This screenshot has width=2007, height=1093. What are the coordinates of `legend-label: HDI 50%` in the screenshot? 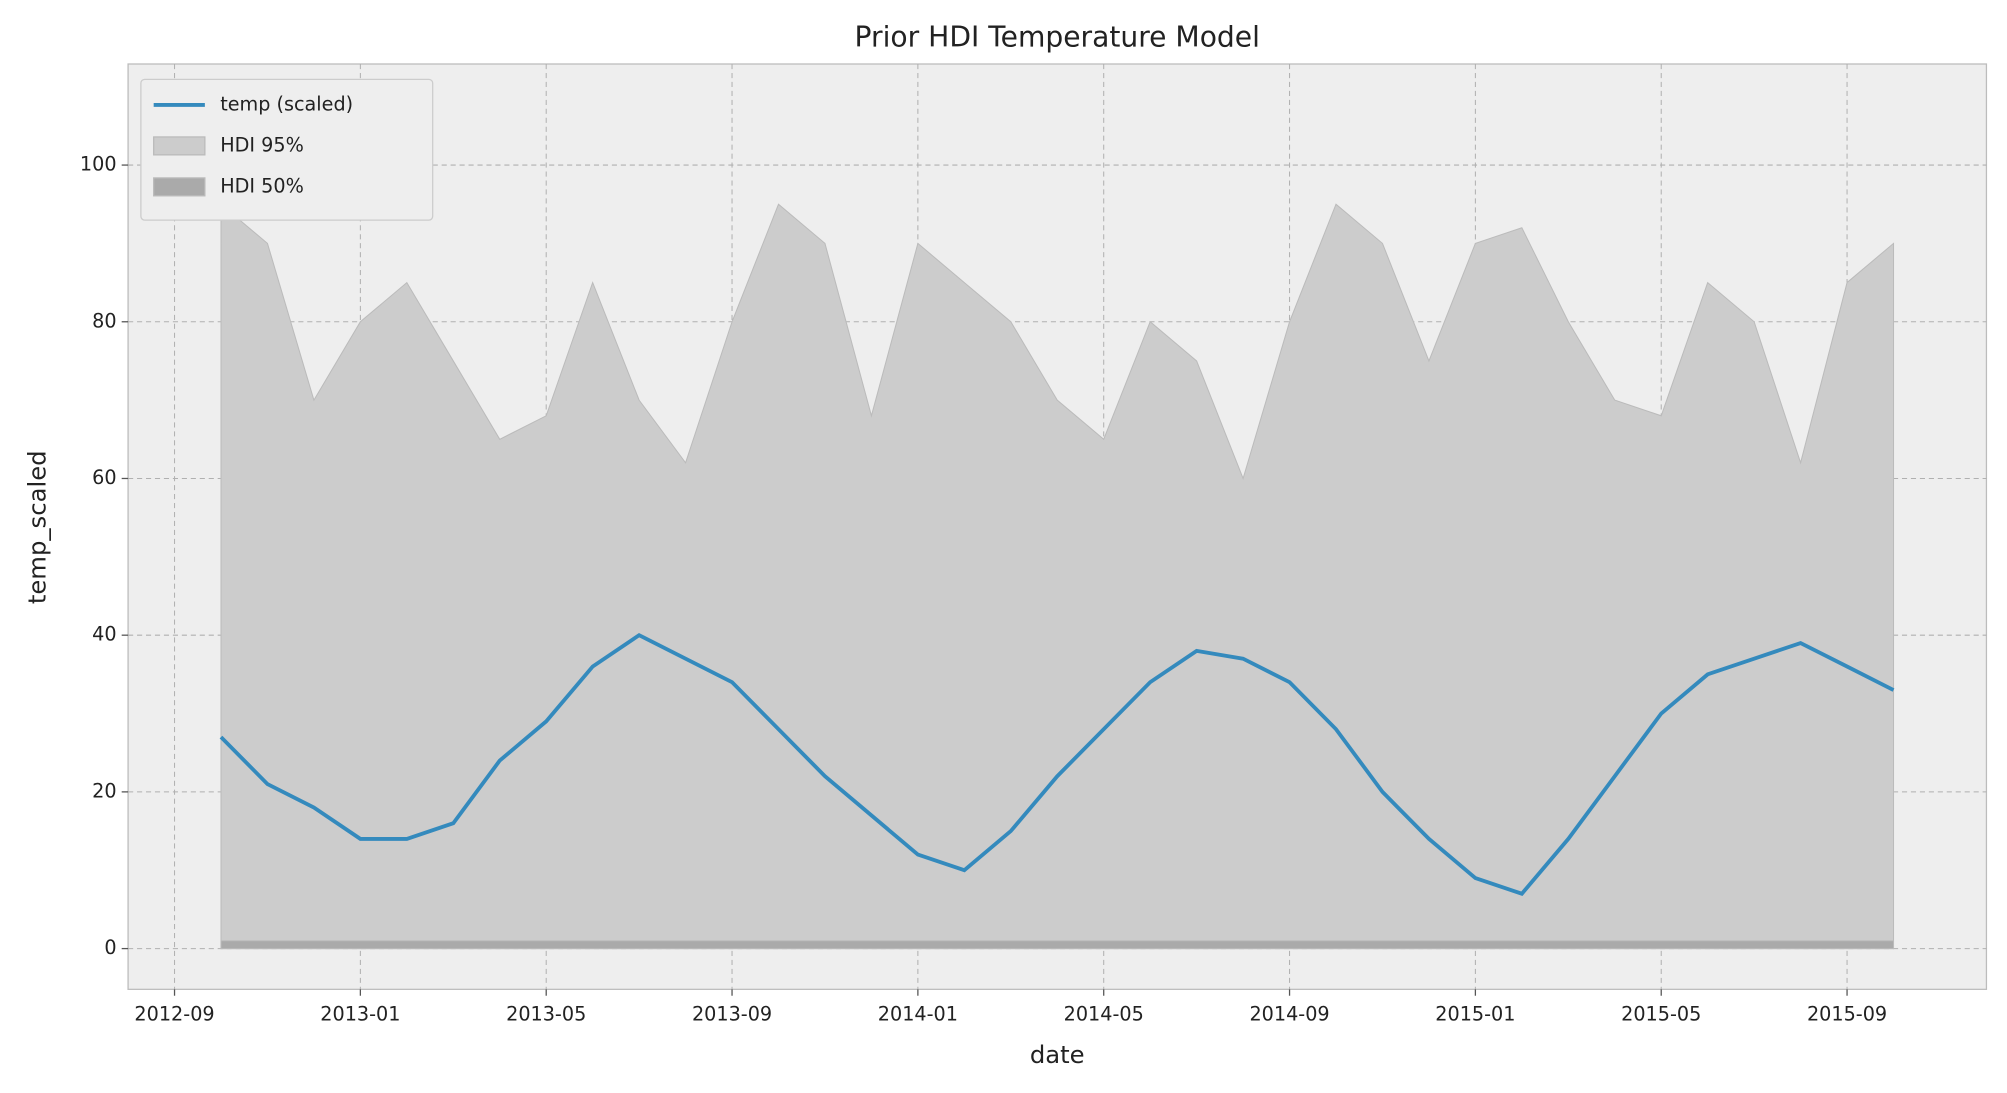 It's located at (262, 185).